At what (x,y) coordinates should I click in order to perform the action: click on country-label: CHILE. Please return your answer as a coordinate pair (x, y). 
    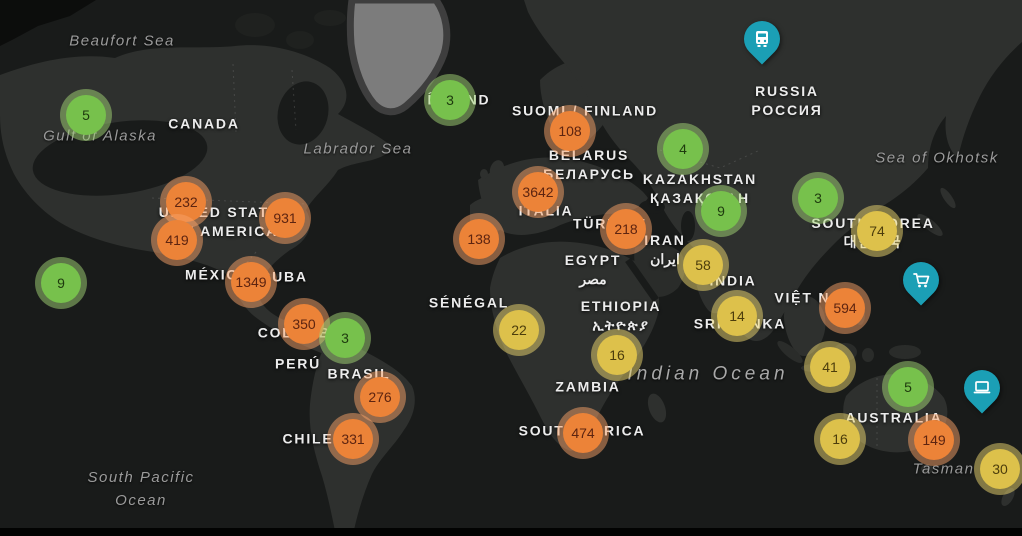
    Looking at the image, I should click on (308, 439).